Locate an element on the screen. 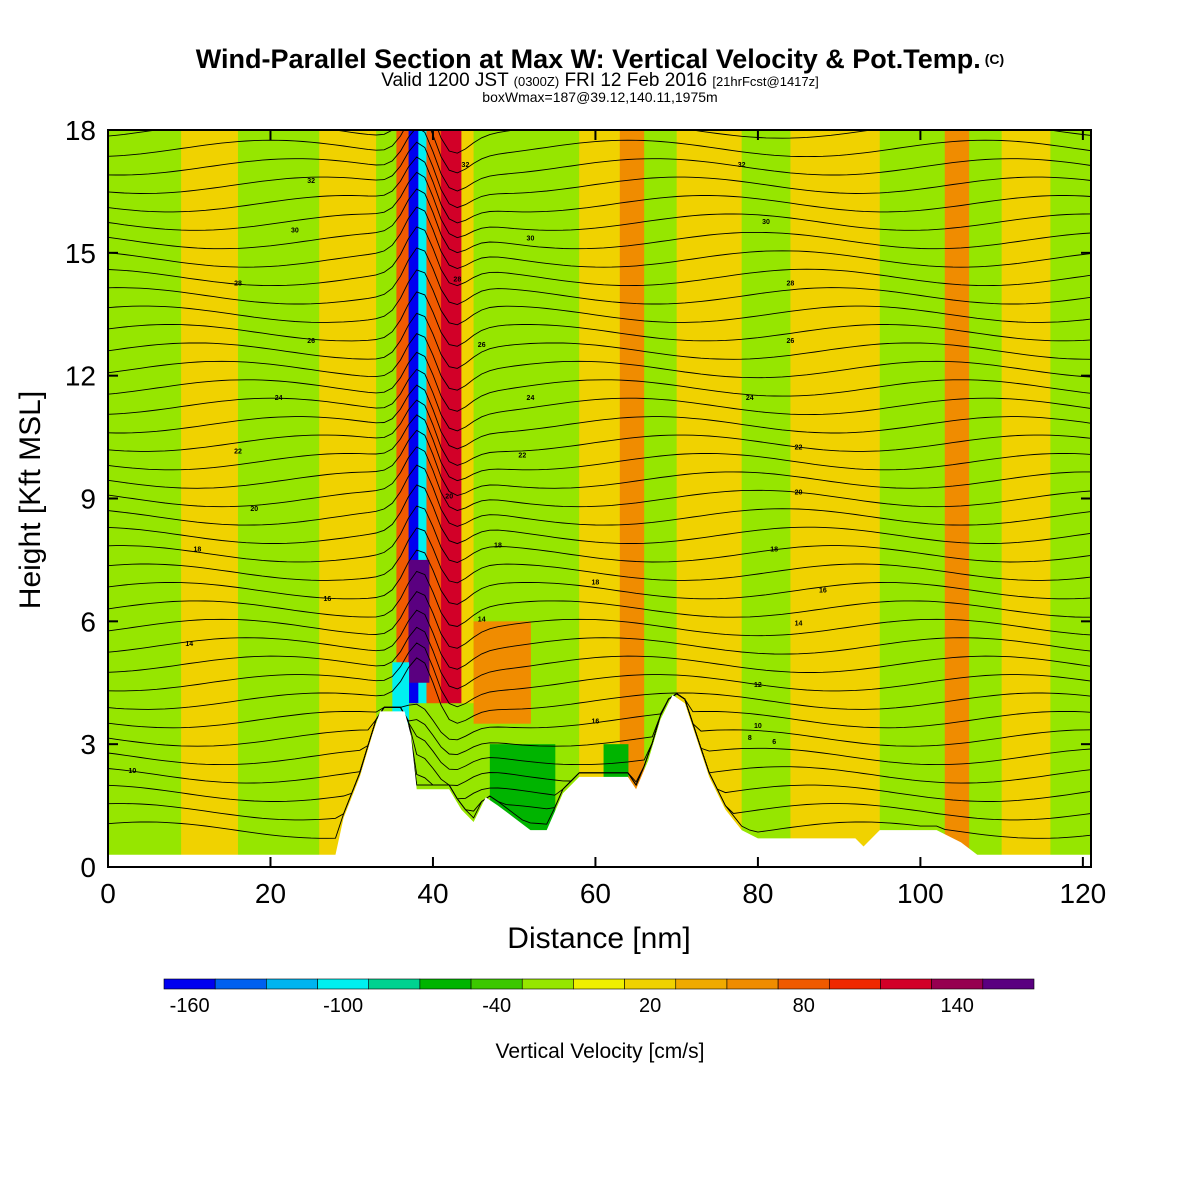 The image size is (1200, 1200). y-tick-label: 9 is located at coordinates (88, 499).